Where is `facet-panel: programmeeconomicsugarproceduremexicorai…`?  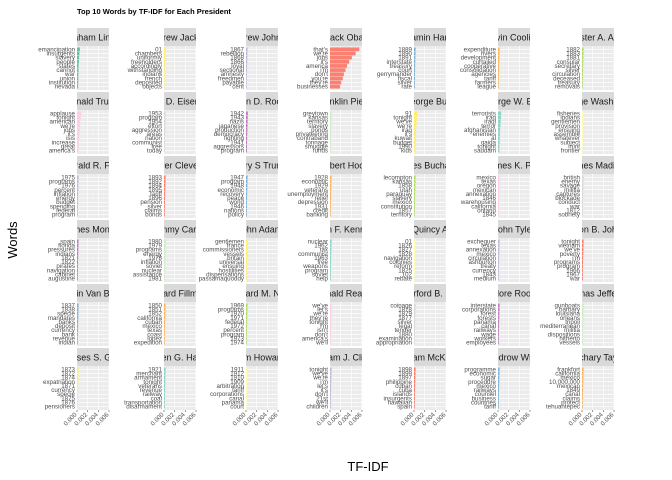
facet-panel: programmeeconomicsugarproceduremexicorai… is located at coordinates (498, 387).